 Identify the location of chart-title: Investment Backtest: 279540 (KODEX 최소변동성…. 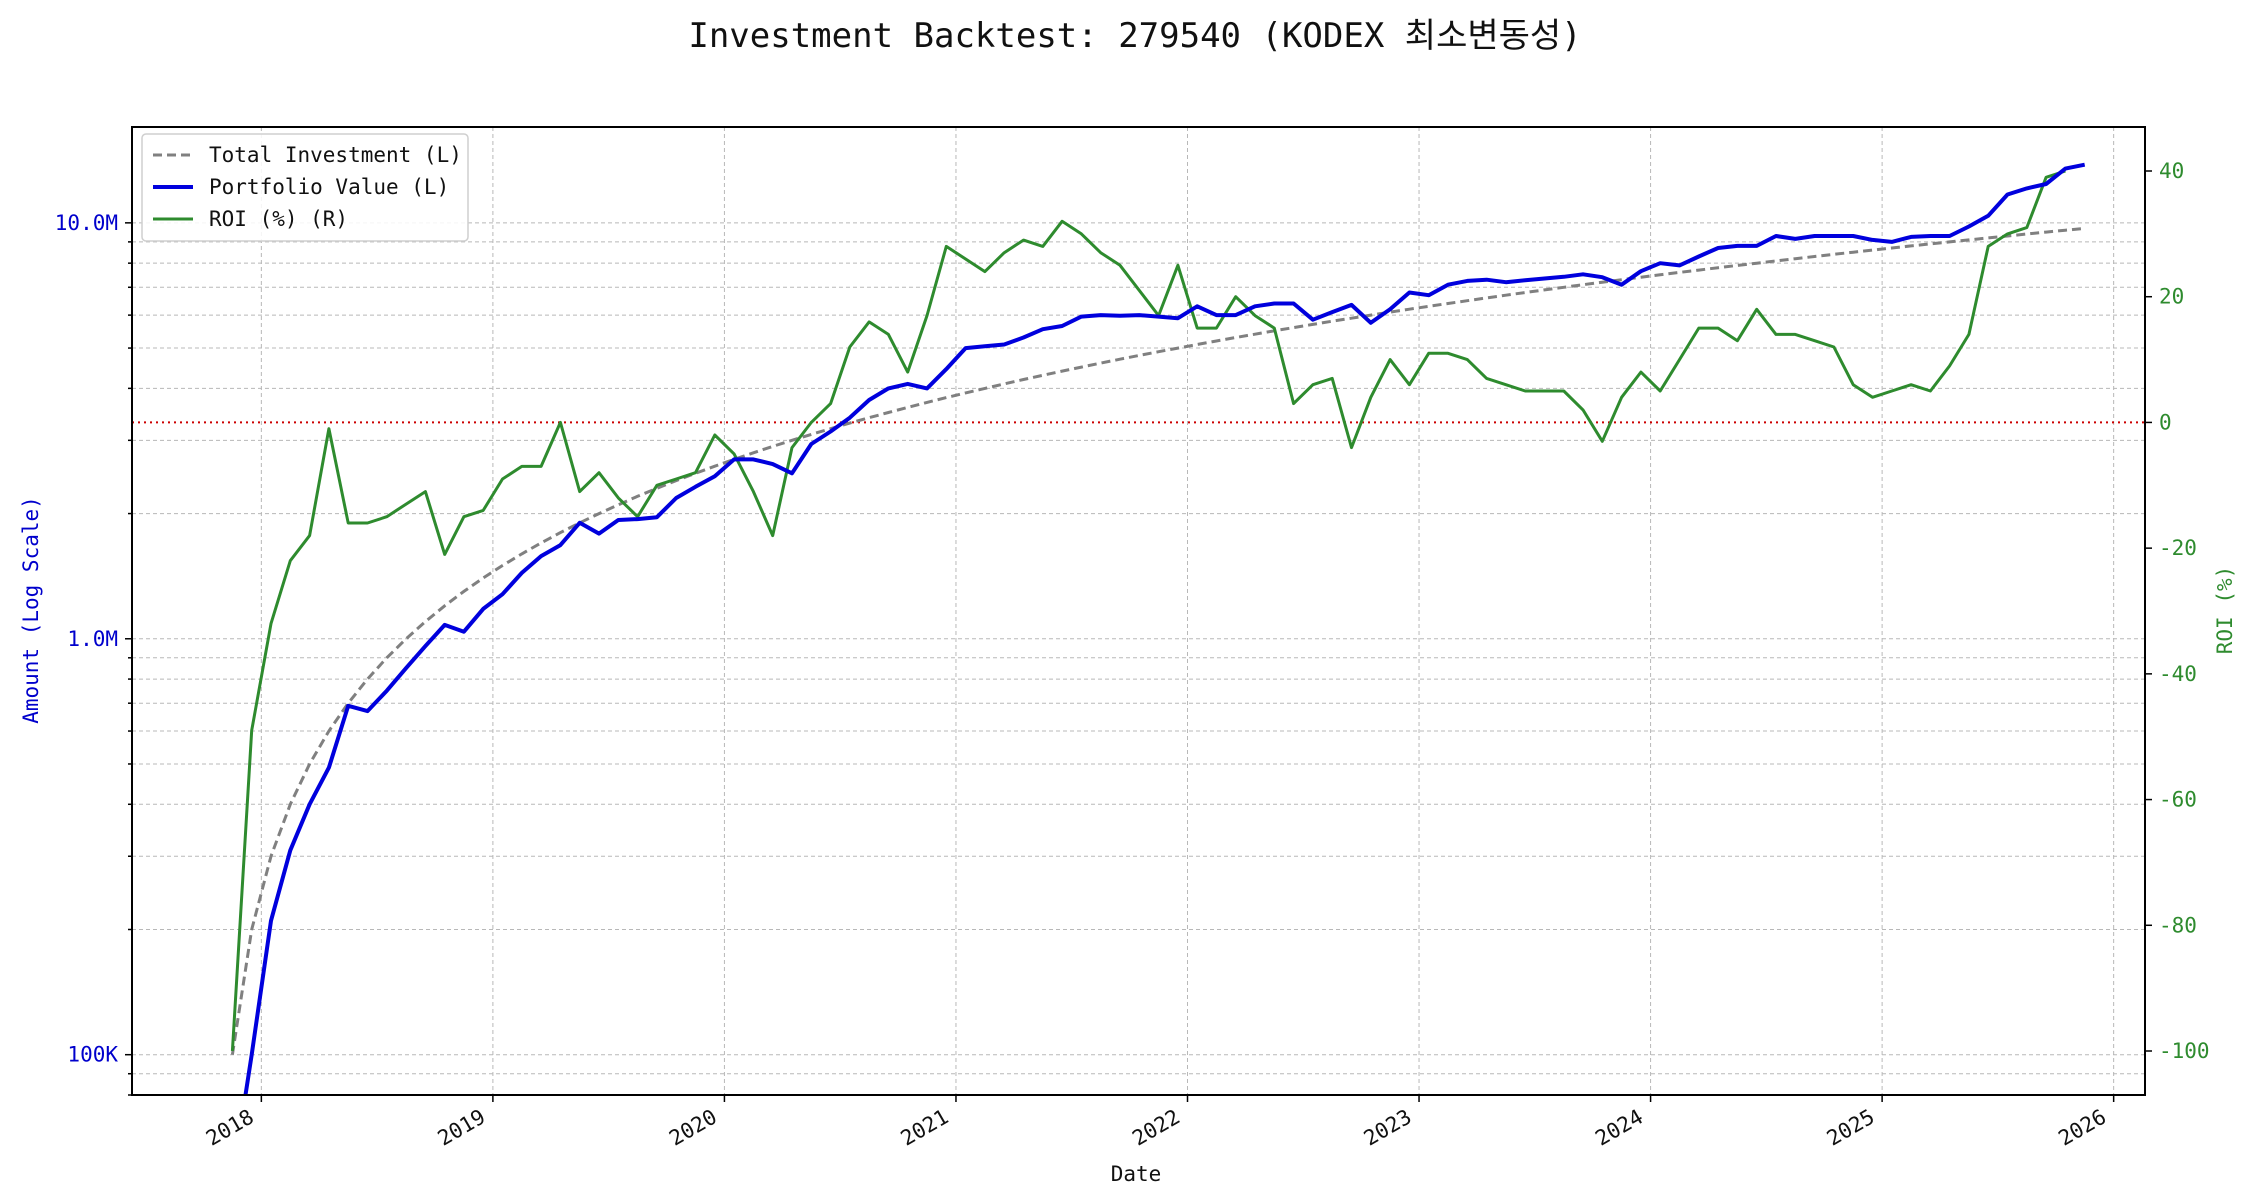
(1134, 36).